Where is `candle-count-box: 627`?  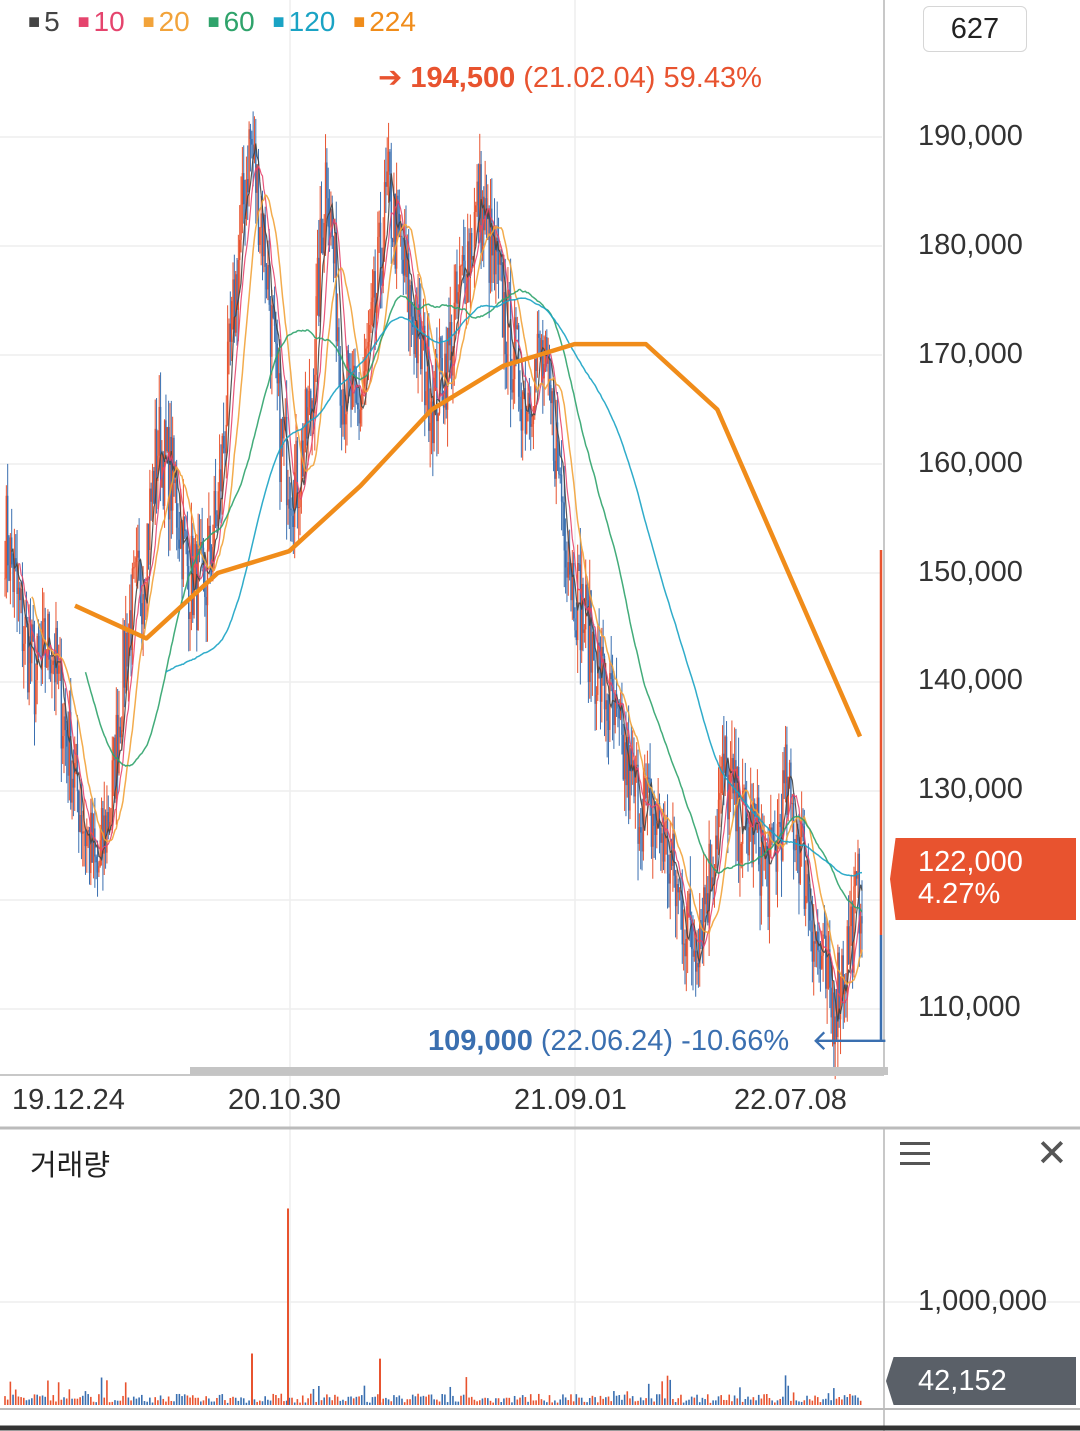
candle-count-box: 627 is located at coordinates (975, 29).